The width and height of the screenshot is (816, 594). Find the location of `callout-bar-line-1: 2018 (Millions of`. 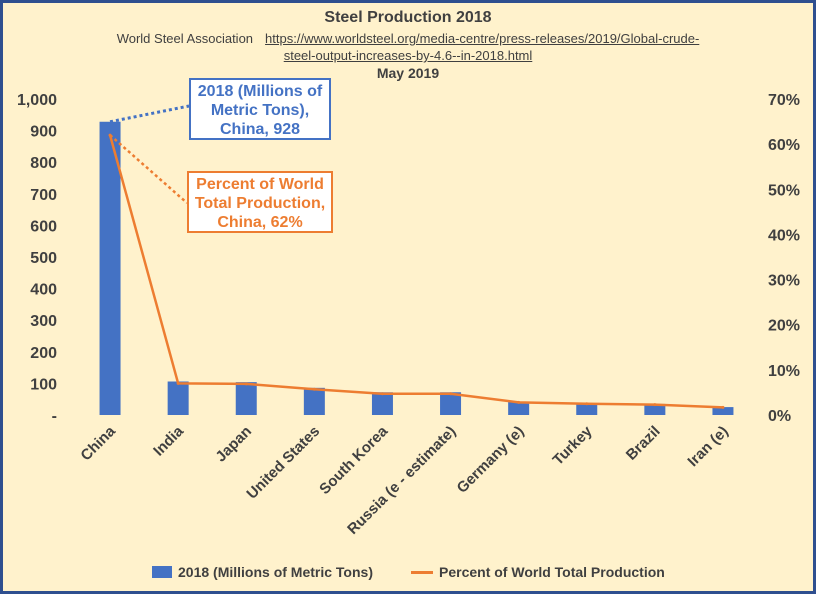

callout-bar-line-1: 2018 (Millions of is located at coordinates (260, 91).